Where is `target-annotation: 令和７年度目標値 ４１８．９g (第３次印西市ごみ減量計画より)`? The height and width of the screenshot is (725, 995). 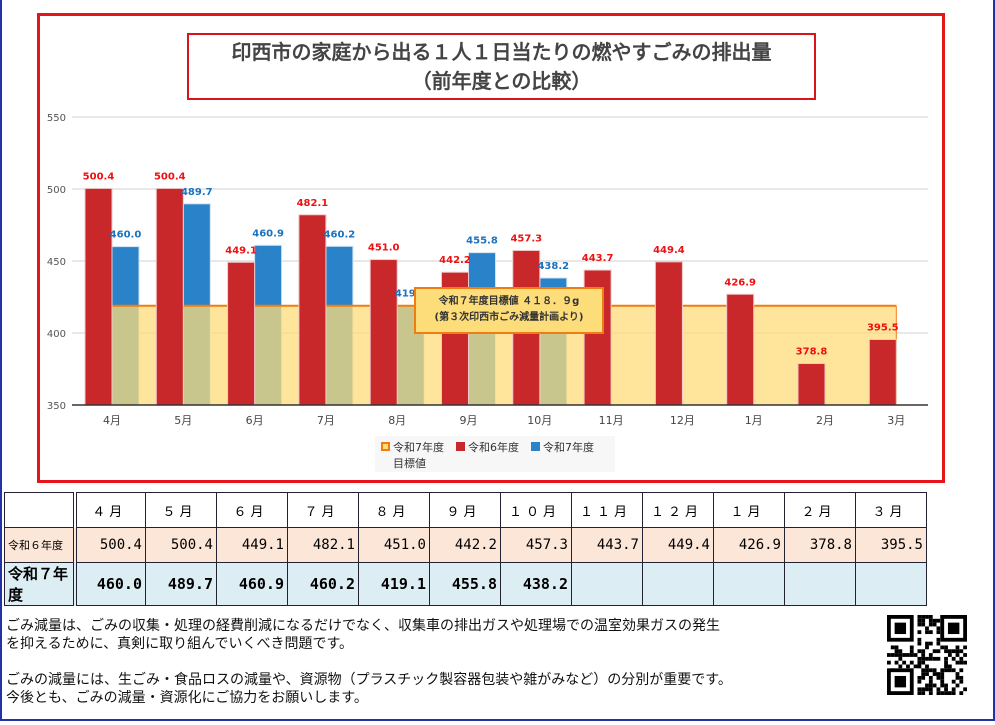
target-annotation: 令和７年度目標値 ４１８．９g (第３次印西市ごみ減量計画より) is located at coordinates (509, 310).